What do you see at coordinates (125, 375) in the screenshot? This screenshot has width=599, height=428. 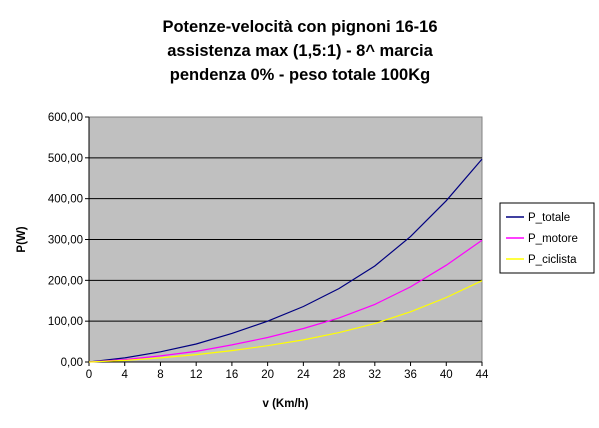 I see `x-tick-label: 4` at bounding box center [125, 375].